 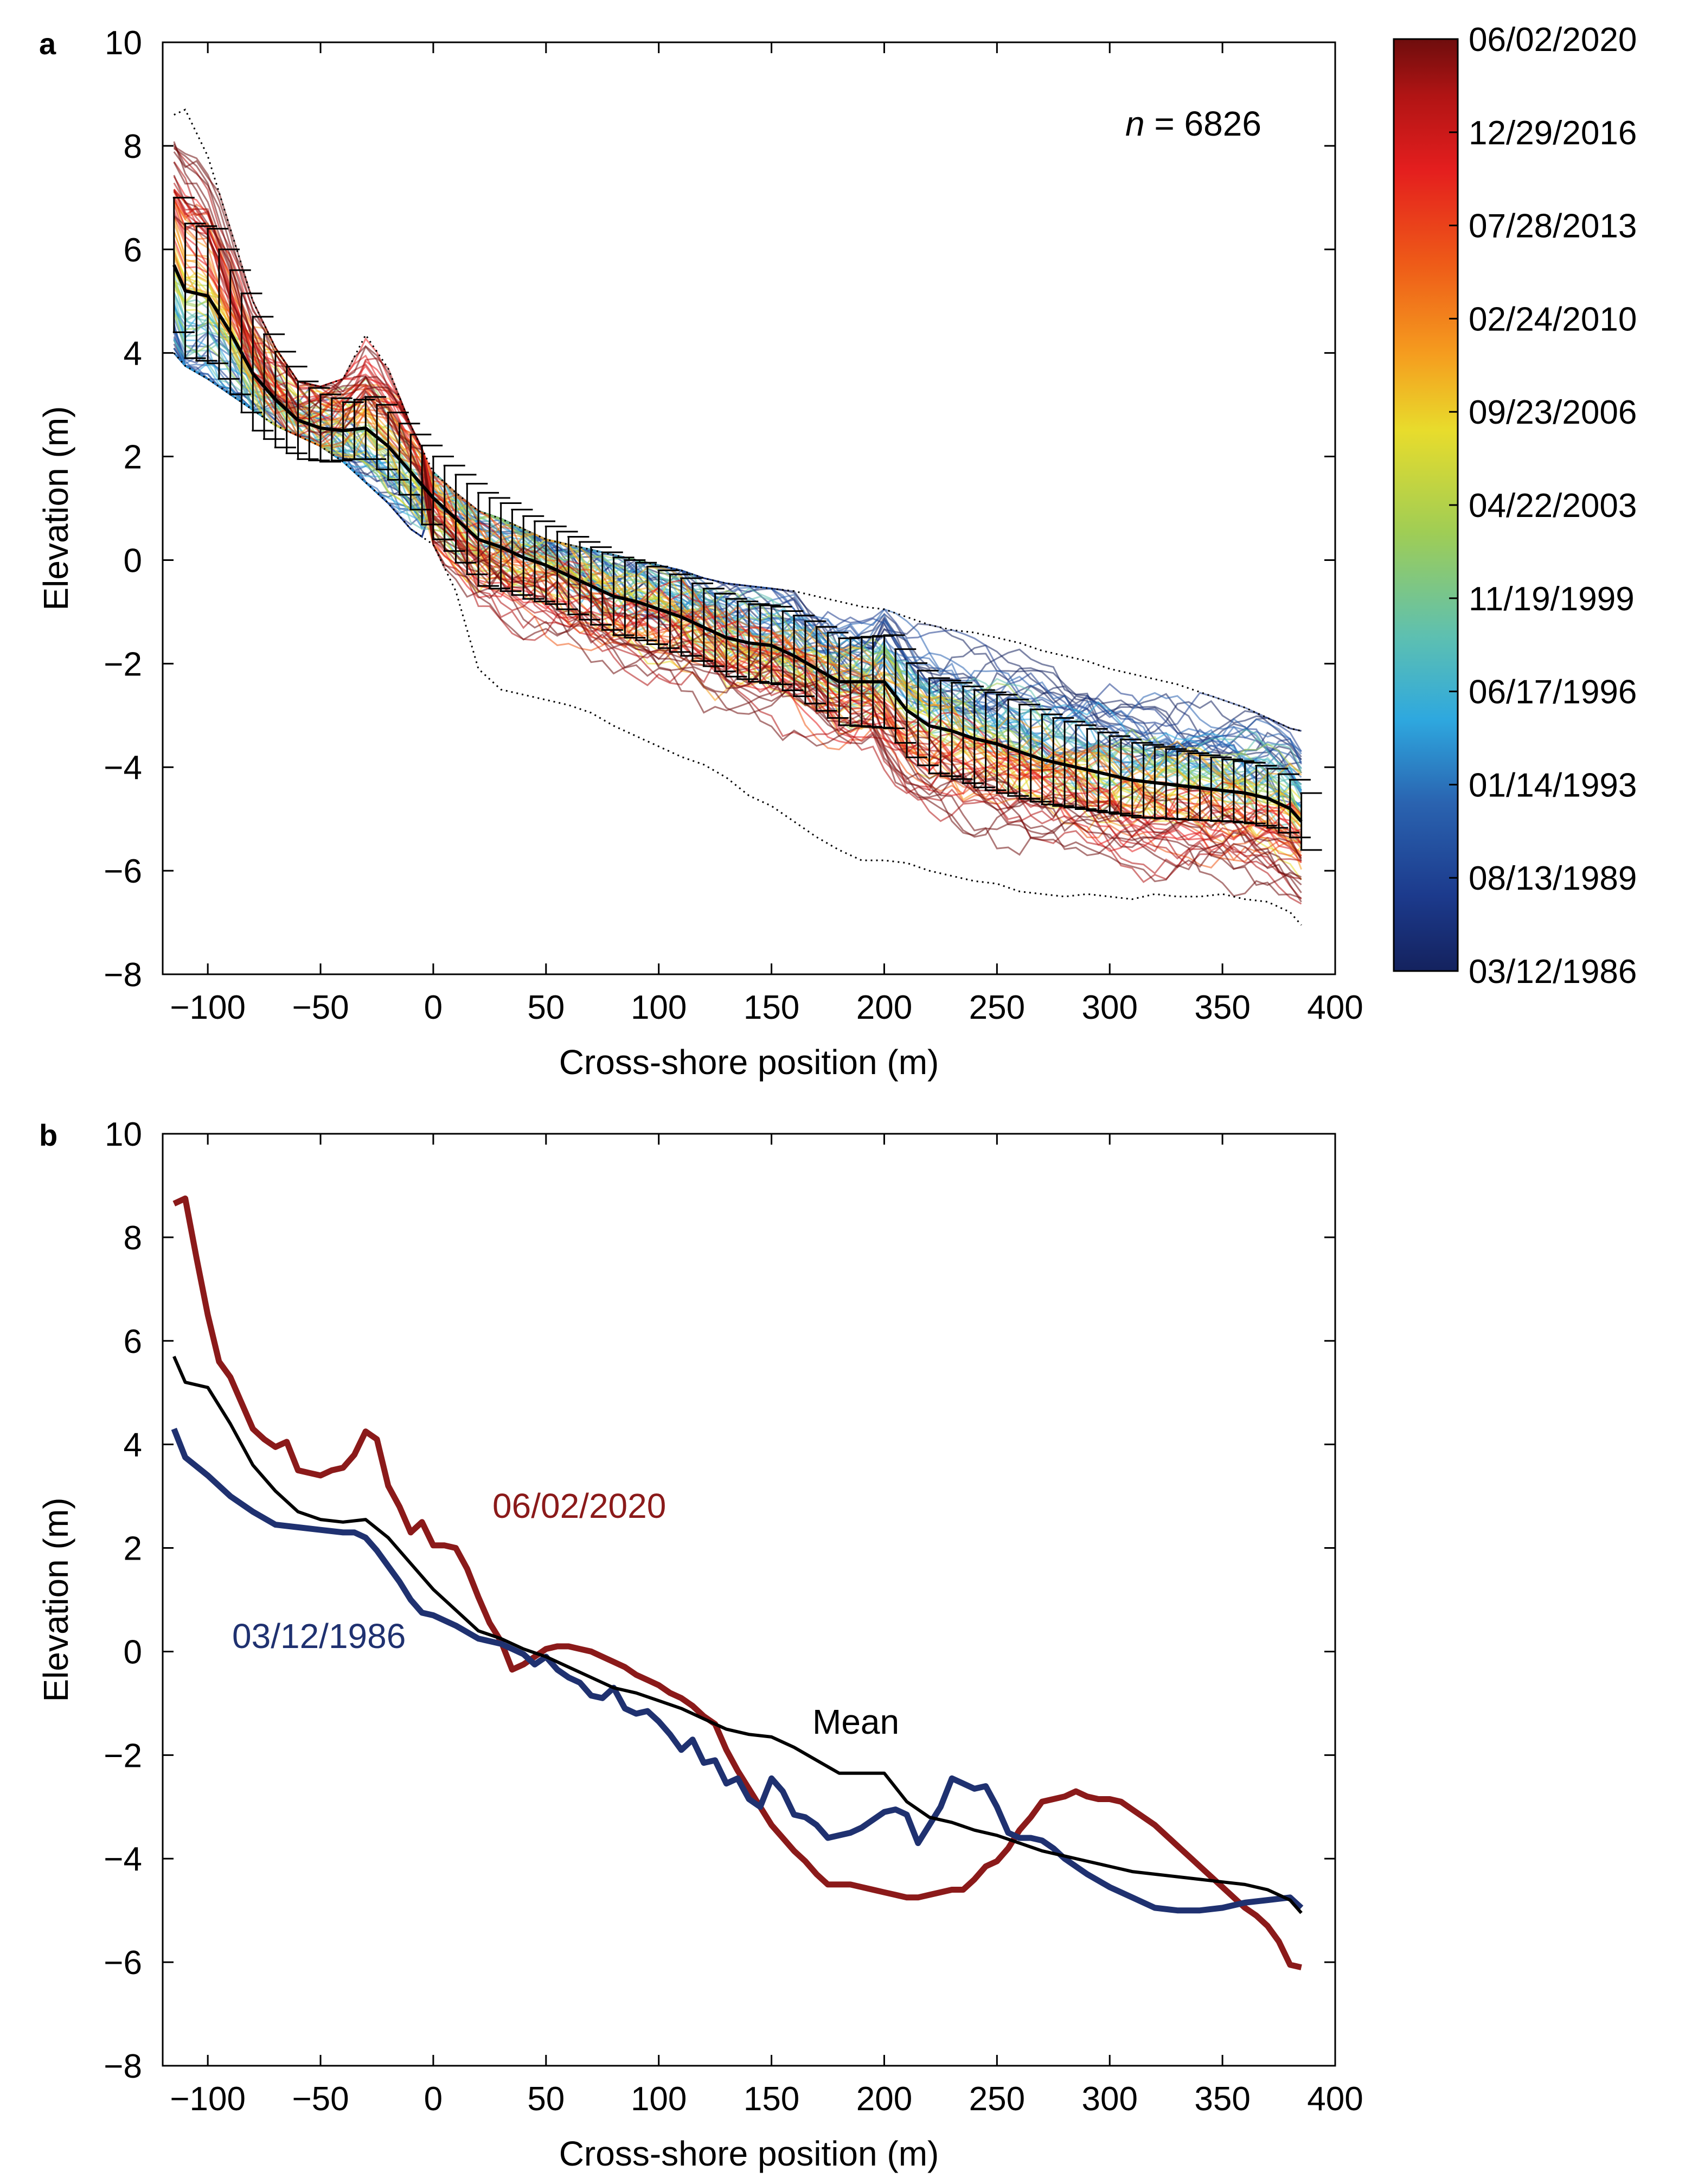 I want to click on profile-line, so click(x=737, y=554).